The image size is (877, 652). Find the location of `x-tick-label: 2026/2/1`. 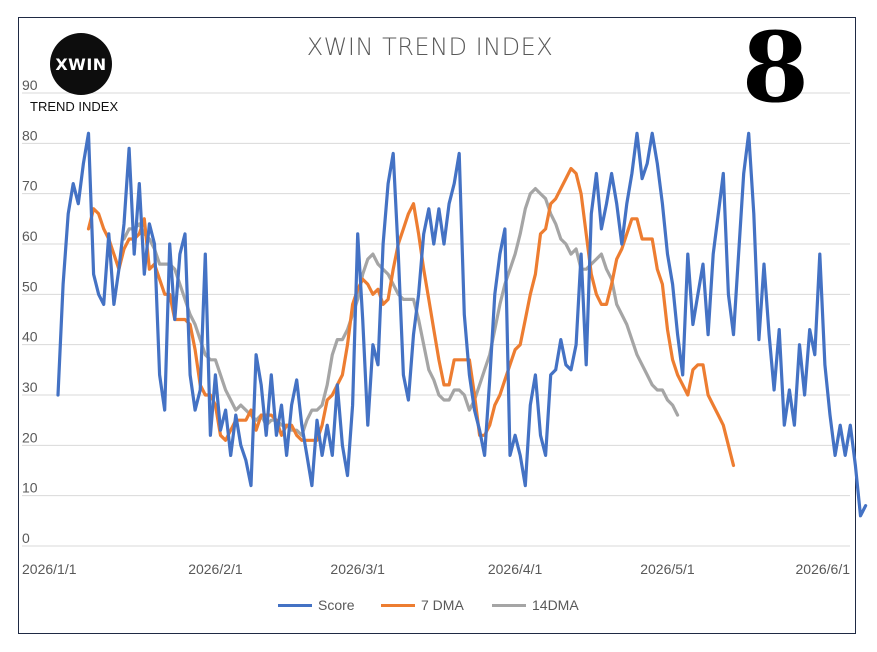

x-tick-label: 2026/2/1 is located at coordinates (215, 569).